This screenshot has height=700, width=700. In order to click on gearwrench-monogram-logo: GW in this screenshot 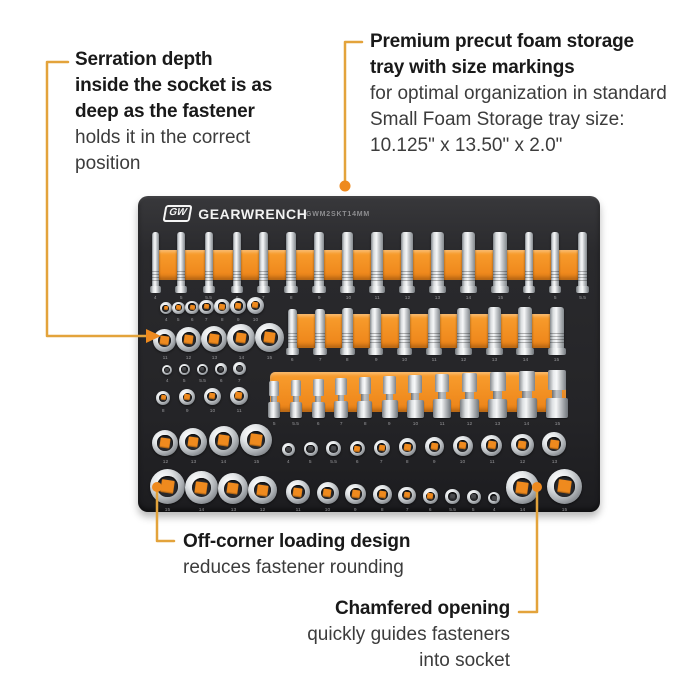, I will do `click(177, 213)`.